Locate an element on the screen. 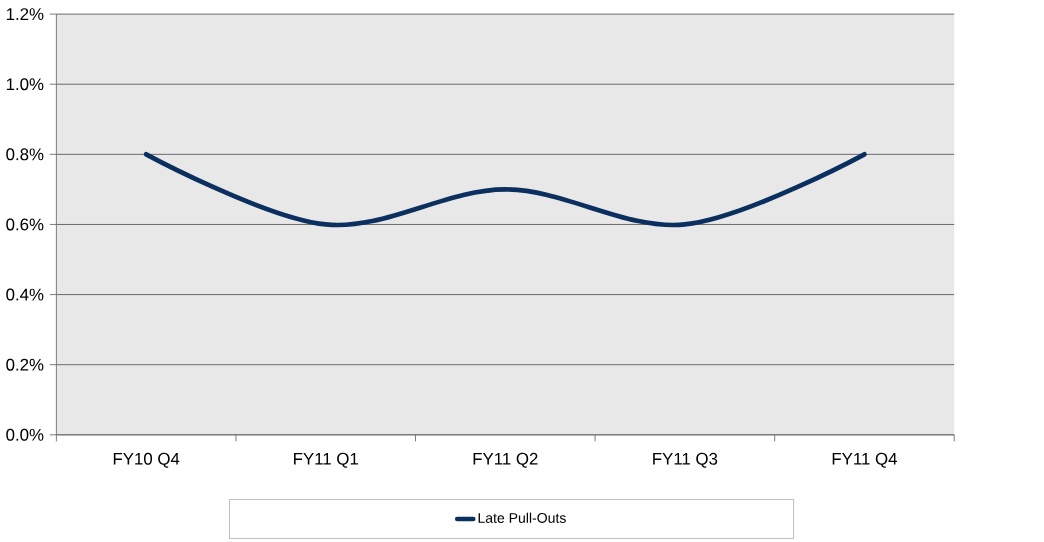 This screenshot has height=542, width=1044. x-tick-label: FY11 Q3 is located at coordinates (685, 460).